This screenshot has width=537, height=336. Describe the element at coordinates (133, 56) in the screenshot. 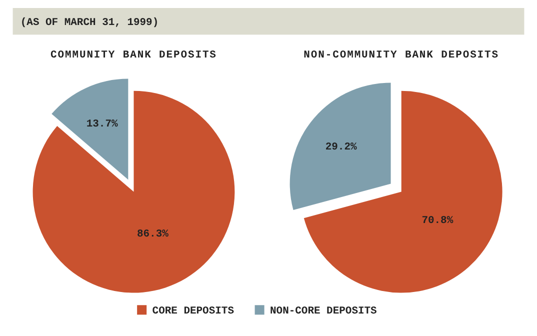

I see `chart-title: COMMUNITY BANK DEPOSITS` at that location.